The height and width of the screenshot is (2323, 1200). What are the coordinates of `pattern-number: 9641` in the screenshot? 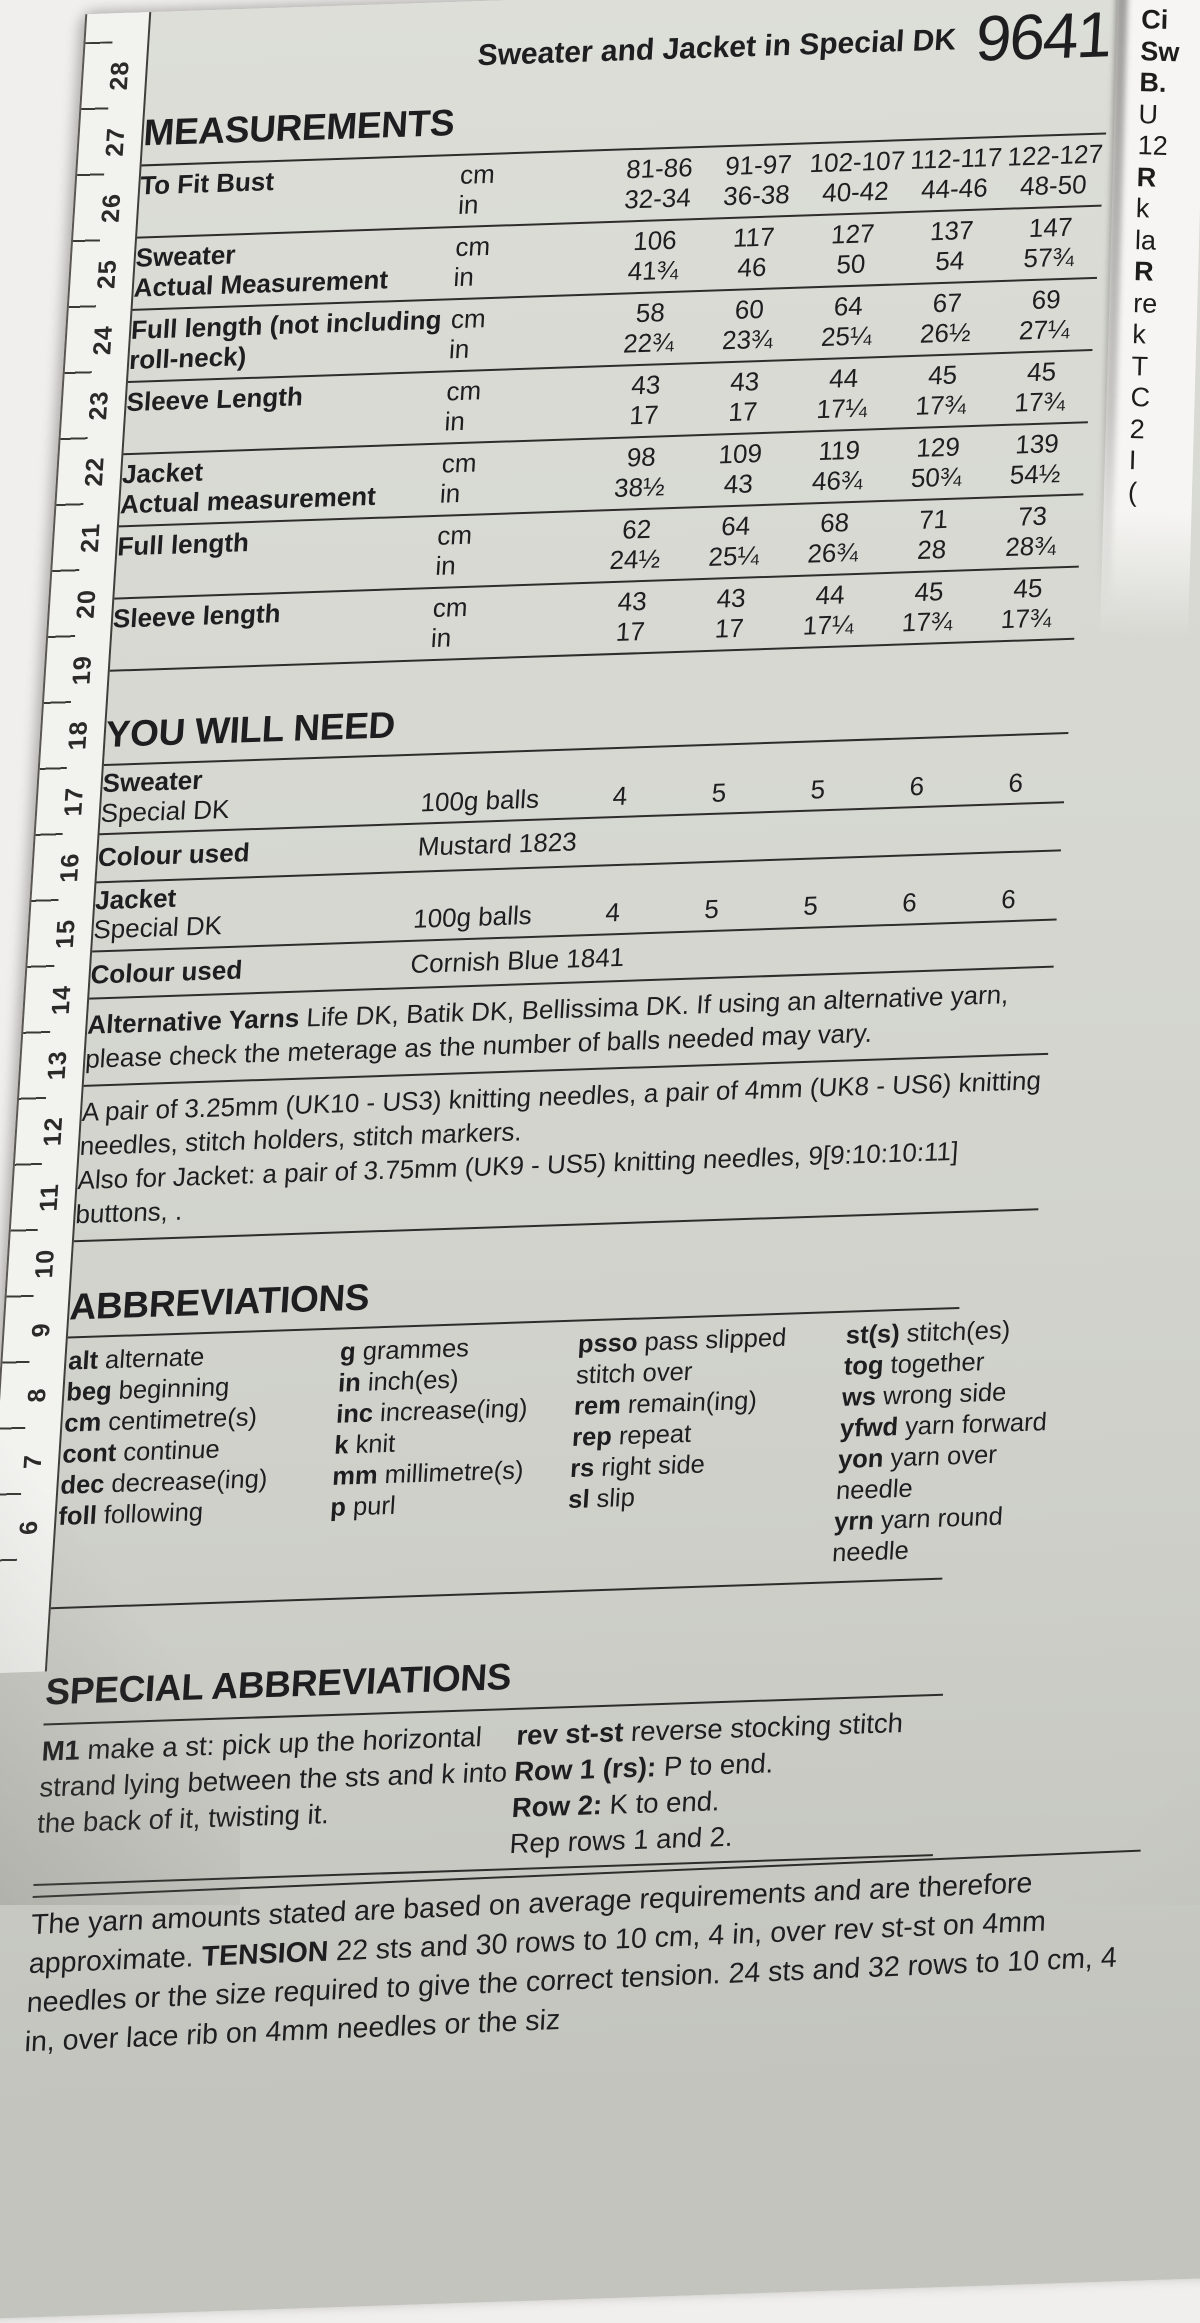 It's located at (1043, 38).